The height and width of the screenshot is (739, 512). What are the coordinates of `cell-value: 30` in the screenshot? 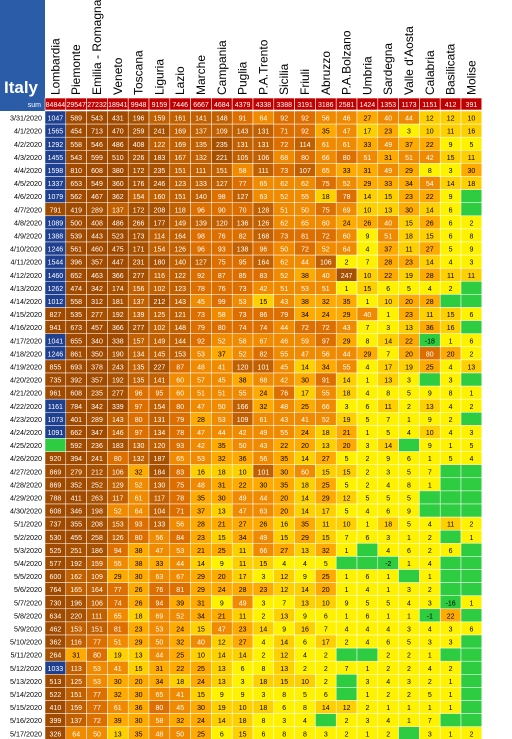 It's located at (409, 210).